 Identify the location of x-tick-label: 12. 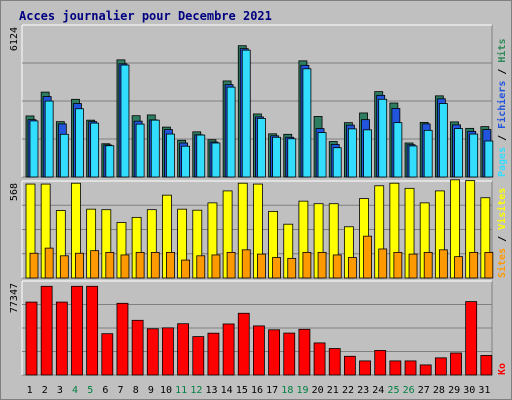
(196, 390).